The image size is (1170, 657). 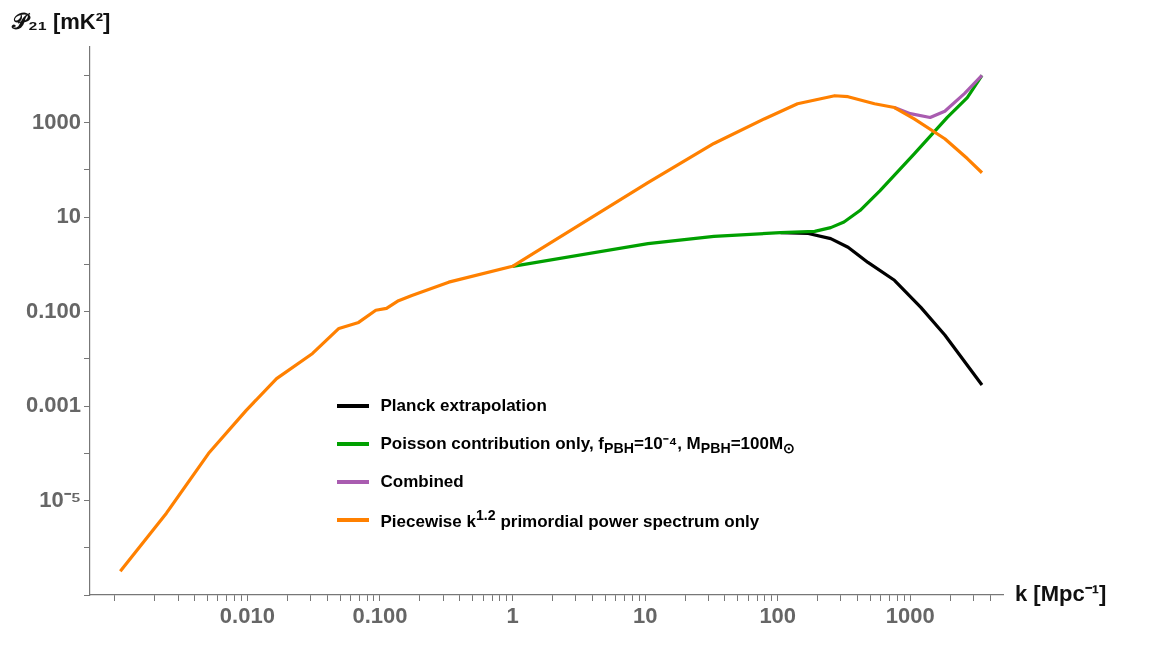 What do you see at coordinates (463, 405) in the screenshot?
I see `legend-label: Planck extrapolation` at bounding box center [463, 405].